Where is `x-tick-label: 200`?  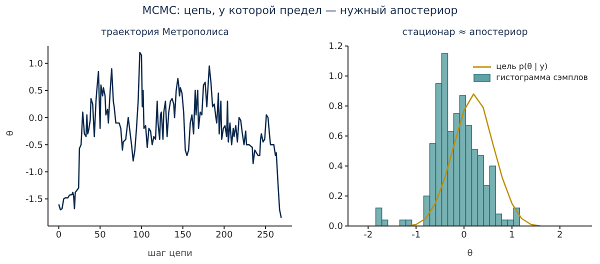 x-tick-label: 200 is located at coordinates (225, 235).